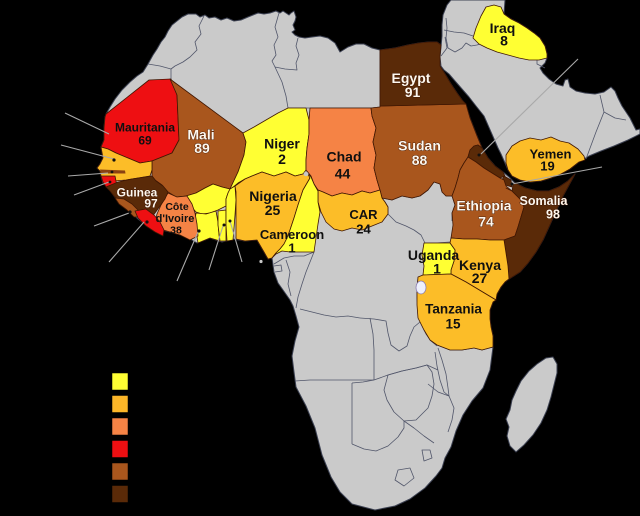 The image size is (640, 516). What do you see at coordinates (282, 159) in the screenshot?
I see `svg-text: 2` at bounding box center [282, 159].